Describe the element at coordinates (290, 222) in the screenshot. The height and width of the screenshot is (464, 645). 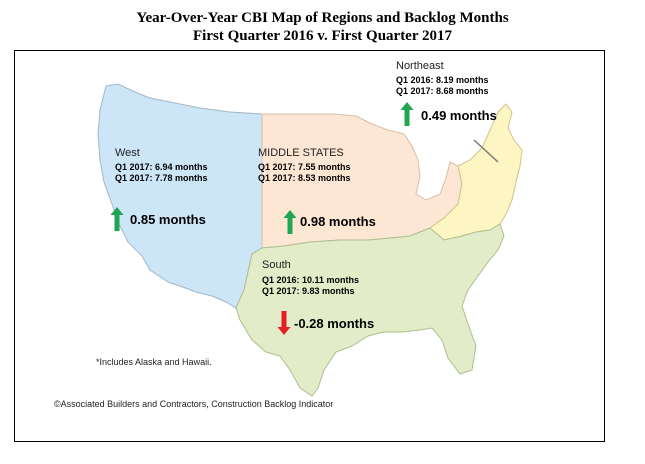
I see `middle-arrow-up-icon` at that location.